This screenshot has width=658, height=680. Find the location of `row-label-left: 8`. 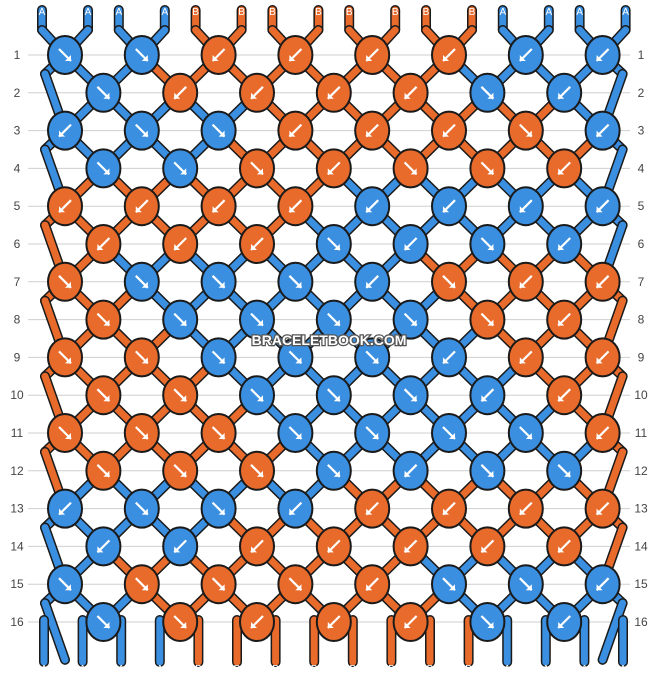

row-label-left: 8 is located at coordinates (17, 320).